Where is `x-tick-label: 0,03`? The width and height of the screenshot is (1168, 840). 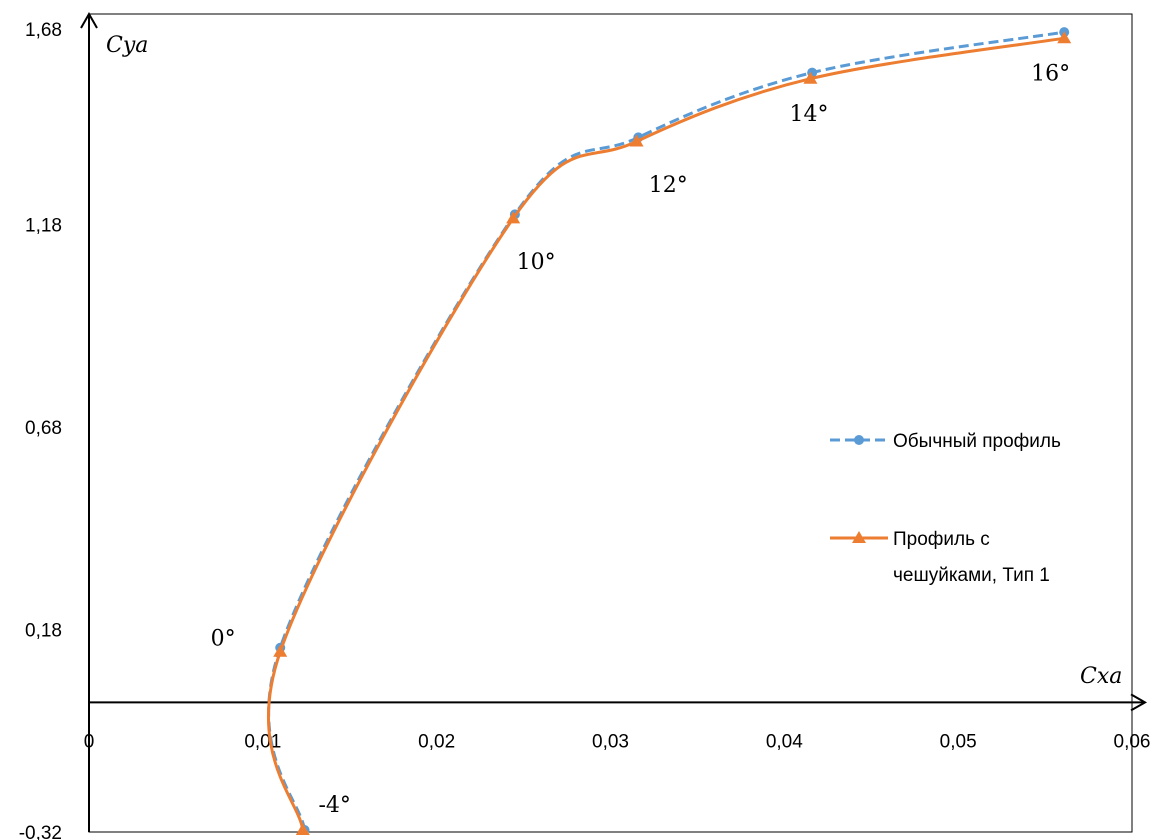
x-tick-label: 0,03 is located at coordinates (610, 741).